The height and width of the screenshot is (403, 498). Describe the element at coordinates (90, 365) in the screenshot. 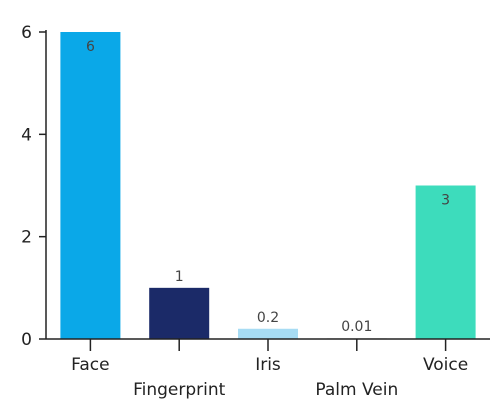

I see `x-tick-label: Face` at that location.